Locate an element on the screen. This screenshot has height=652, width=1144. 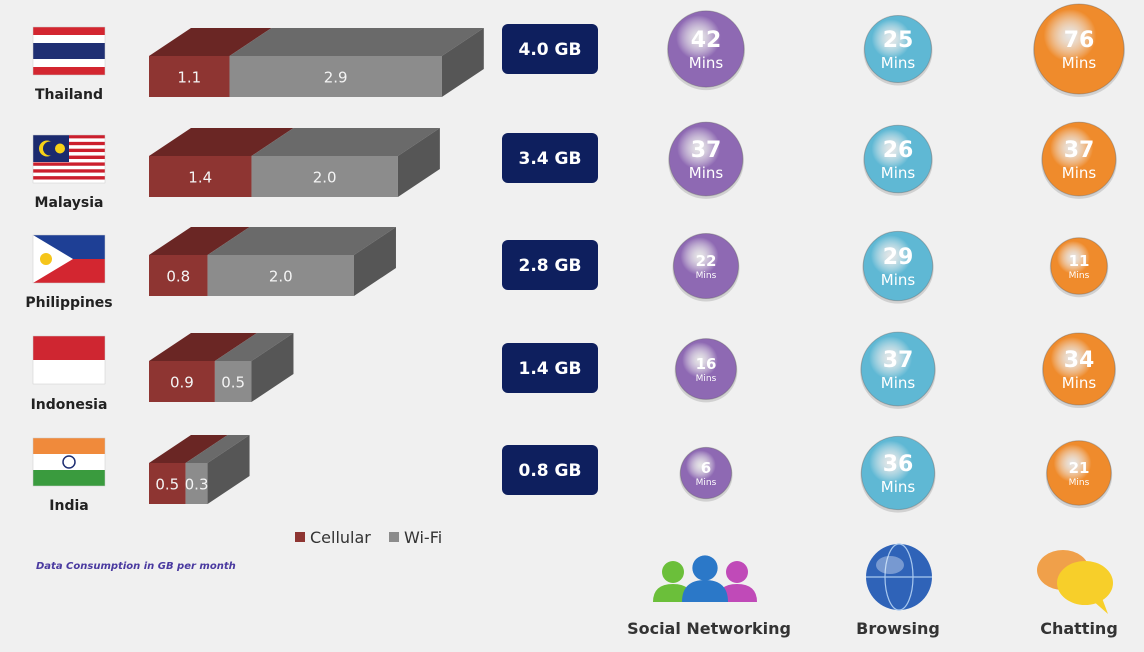
flag-icon-india is located at coordinates (69, 462).